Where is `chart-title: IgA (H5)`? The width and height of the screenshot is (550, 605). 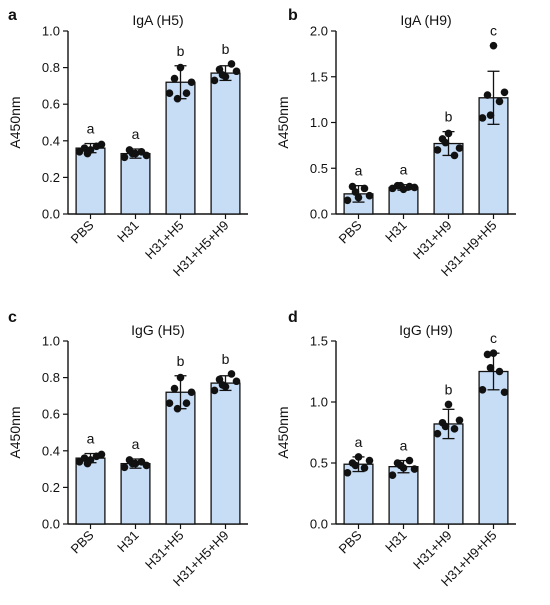
chart-title: IgA (H5) is located at coordinates (157, 20).